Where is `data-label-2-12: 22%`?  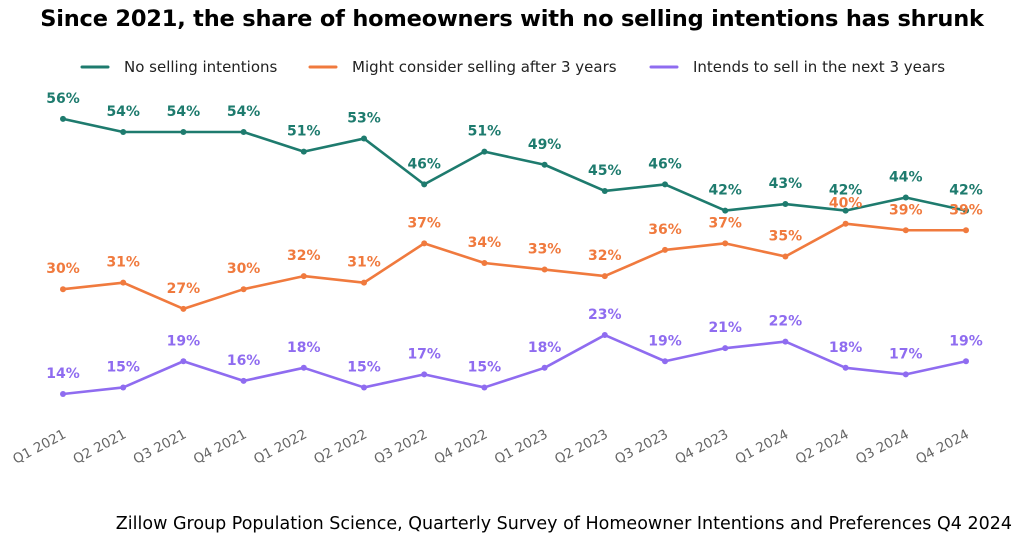
data-label-2-12: 22% is located at coordinates (786, 322).